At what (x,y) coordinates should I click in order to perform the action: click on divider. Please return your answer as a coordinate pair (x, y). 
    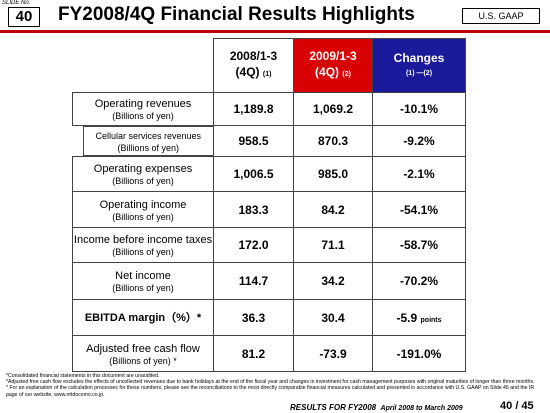
    Looking at the image, I should click on (275, 31).